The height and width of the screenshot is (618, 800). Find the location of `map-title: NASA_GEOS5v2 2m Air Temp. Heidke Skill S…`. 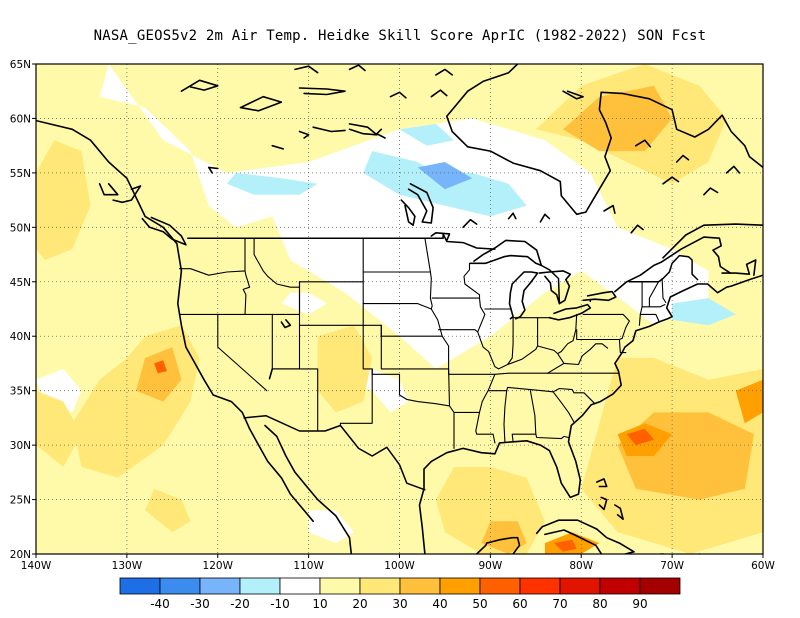

map-title: NASA_GEOS5v2 2m Air Temp. Heidke Skill S… is located at coordinates (400, 36).